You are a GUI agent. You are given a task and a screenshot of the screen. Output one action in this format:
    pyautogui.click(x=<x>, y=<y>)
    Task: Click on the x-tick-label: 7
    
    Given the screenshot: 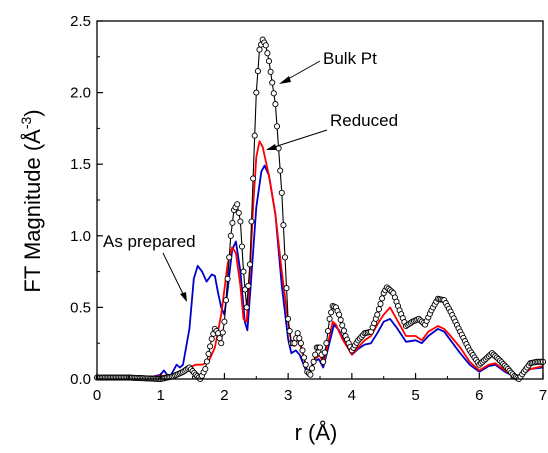 What is the action you would take?
    pyautogui.click(x=543, y=395)
    